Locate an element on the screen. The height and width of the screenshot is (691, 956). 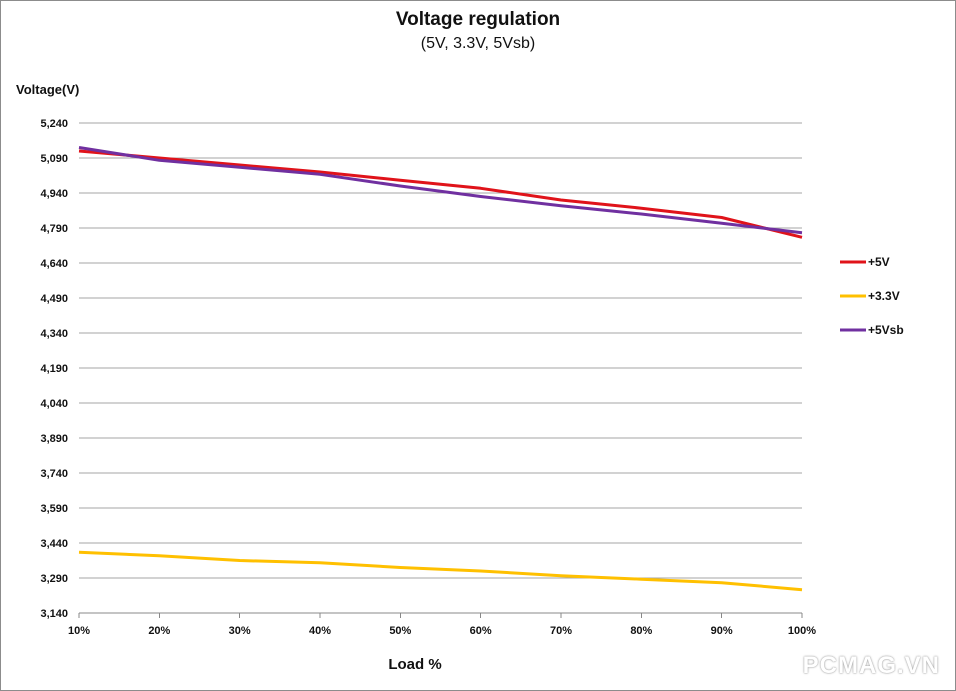
y-tick-label: 3,590 is located at coordinates (54, 509).